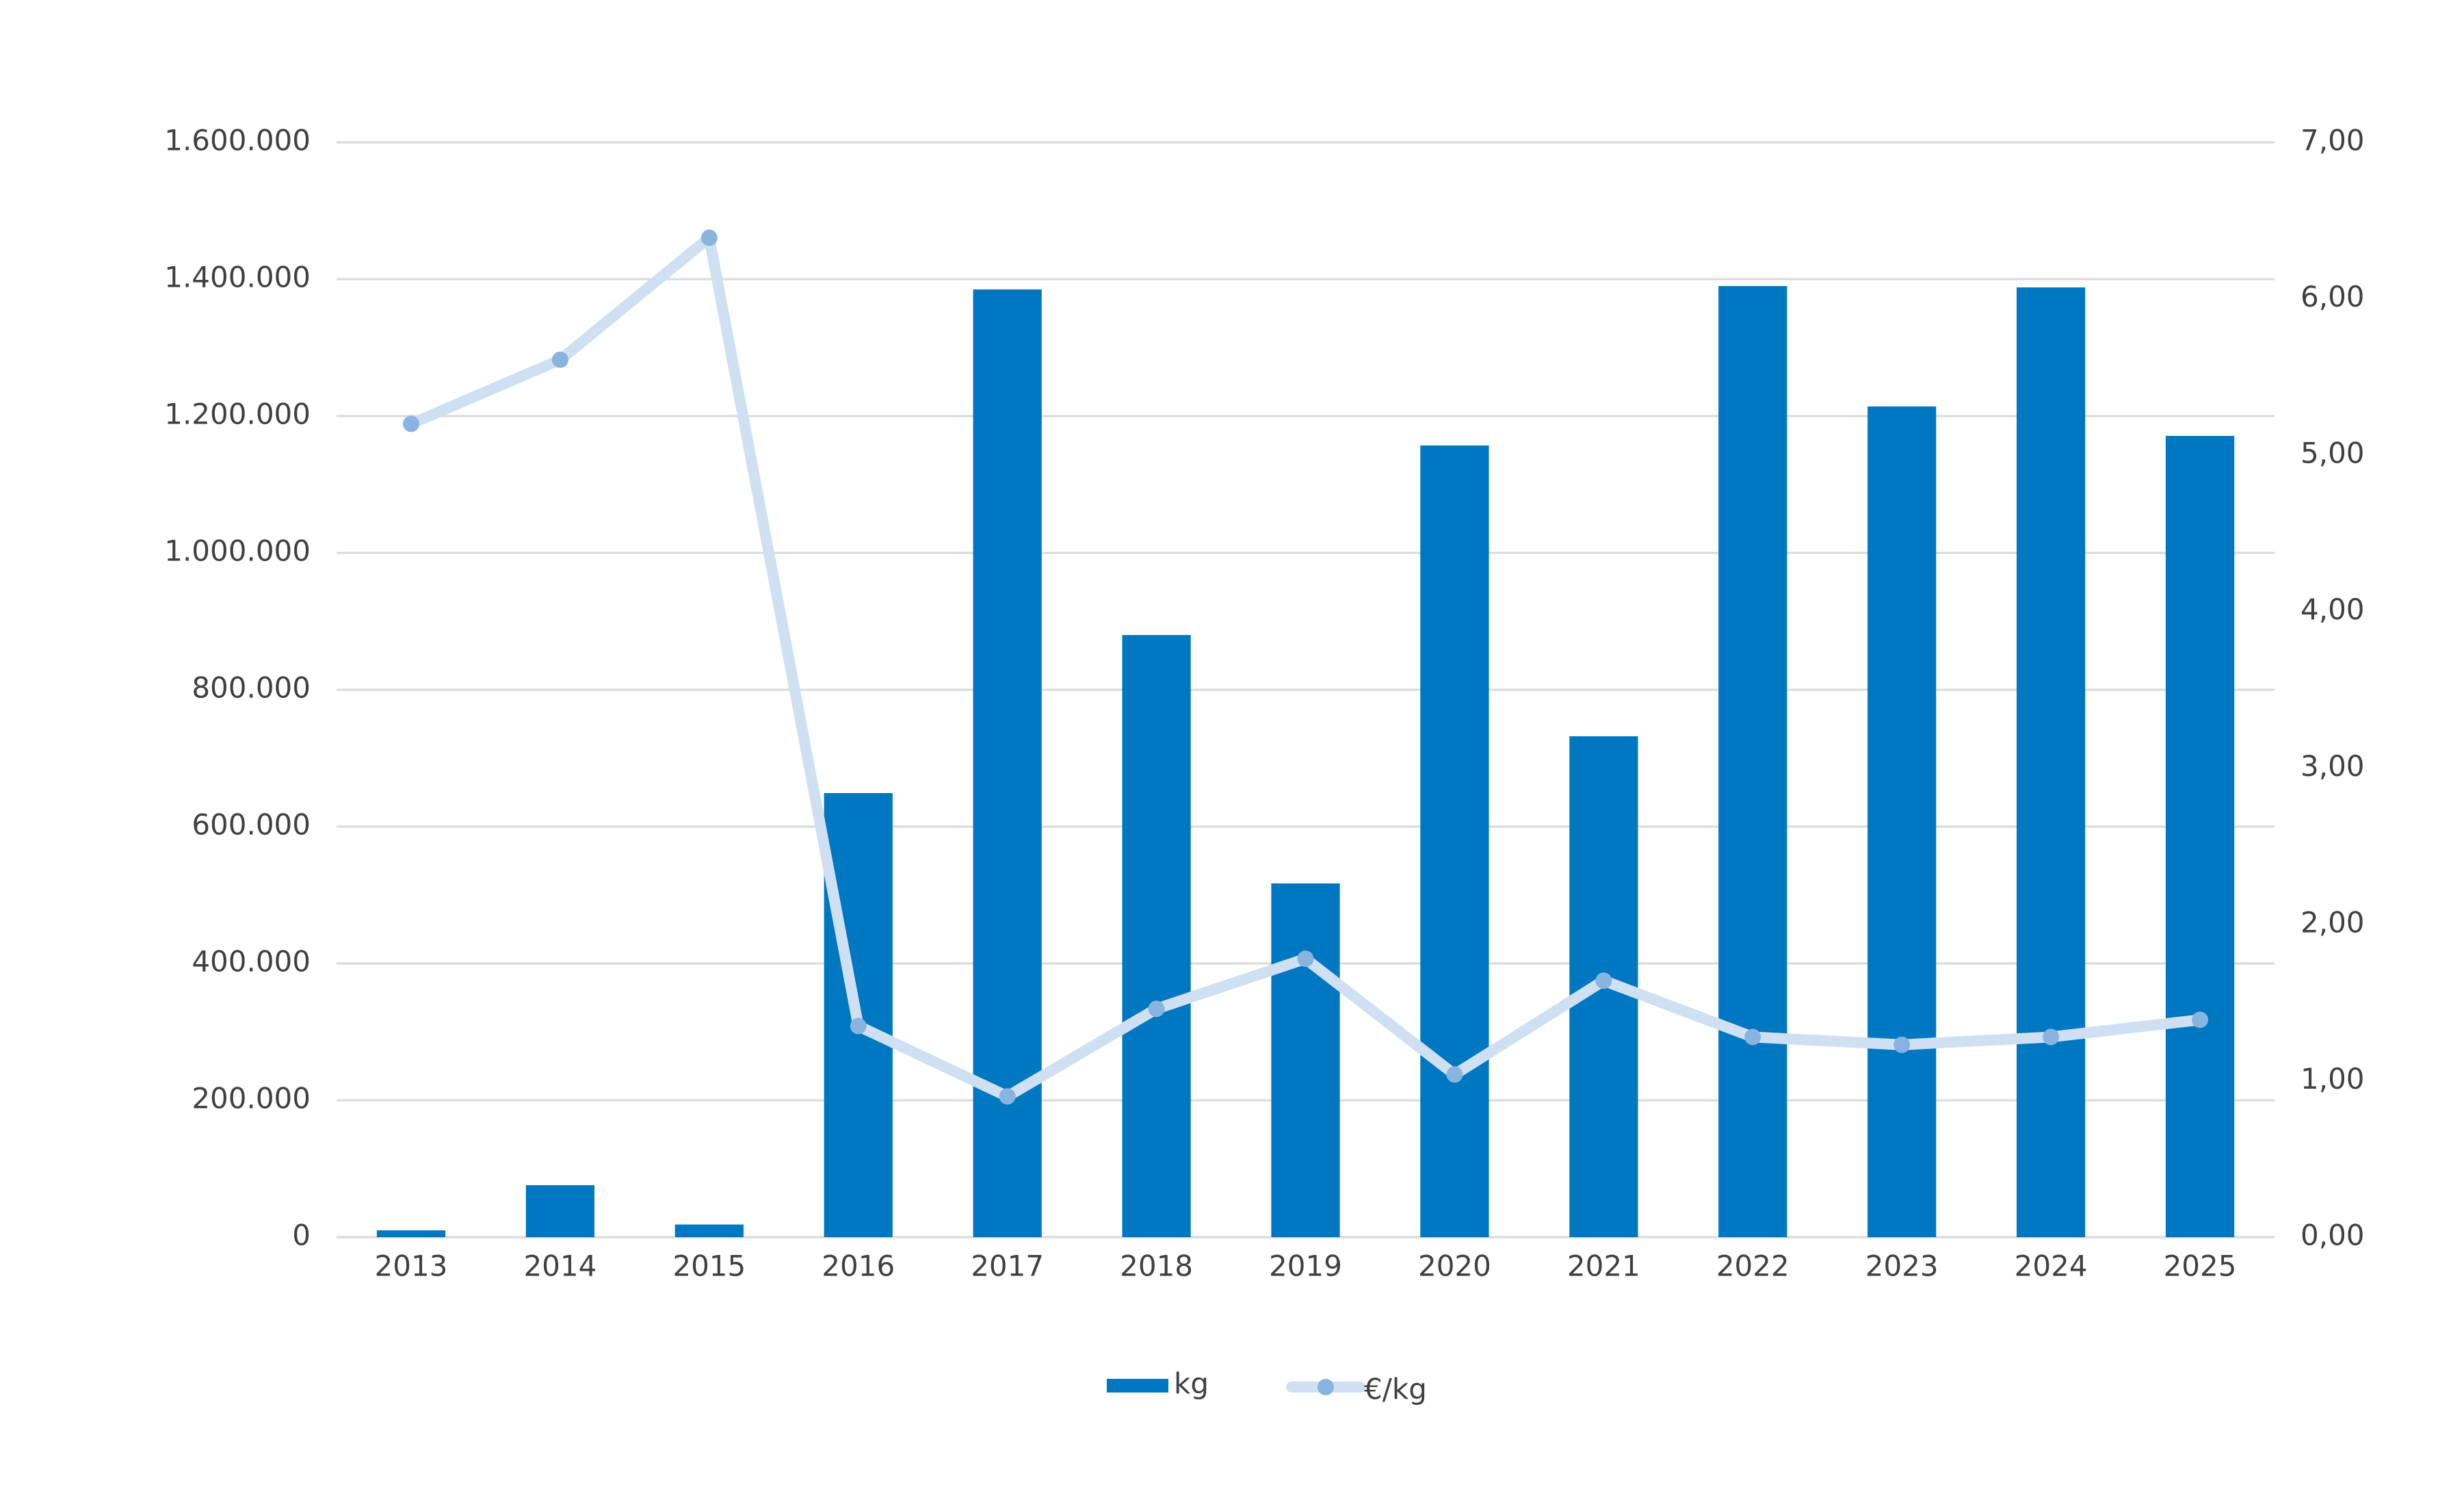 The height and width of the screenshot is (1502, 2464). What do you see at coordinates (2051, 1266) in the screenshot?
I see `x-tick-label: 2024` at bounding box center [2051, 1266].